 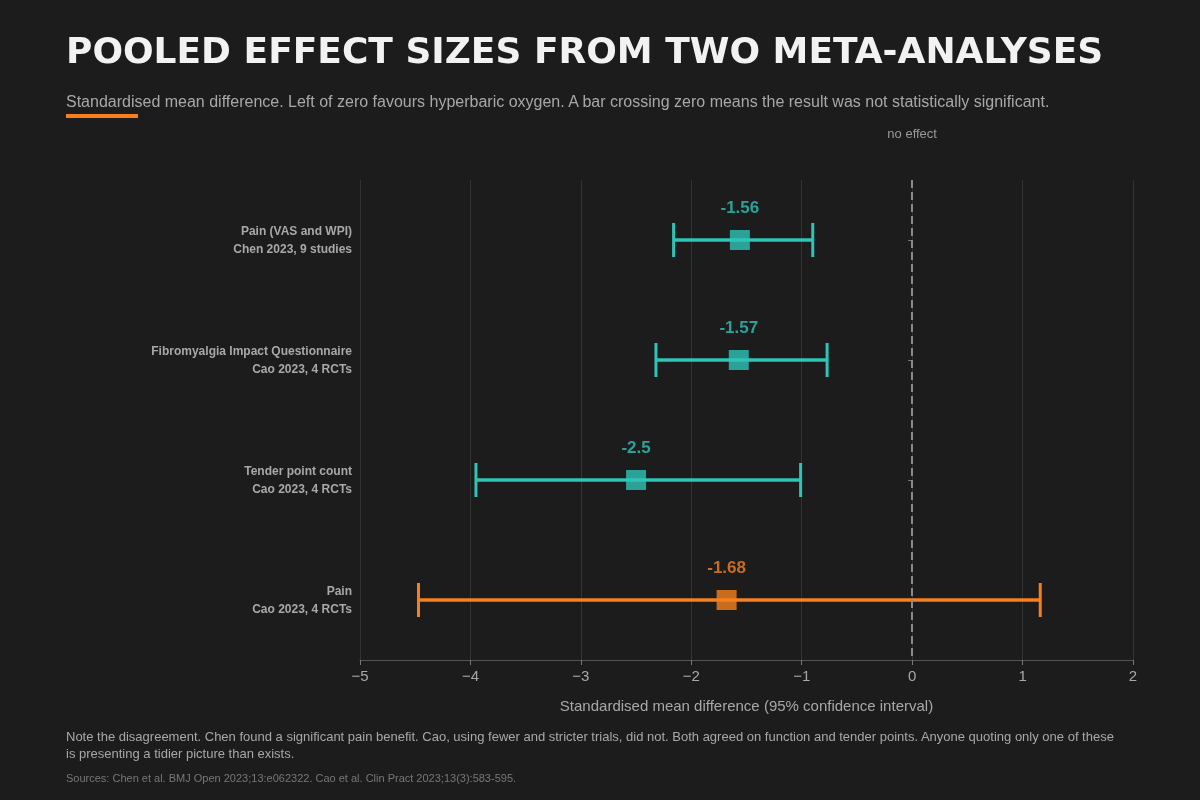 I want to click on x-tick-label: 0, so click(x=912, y=675).